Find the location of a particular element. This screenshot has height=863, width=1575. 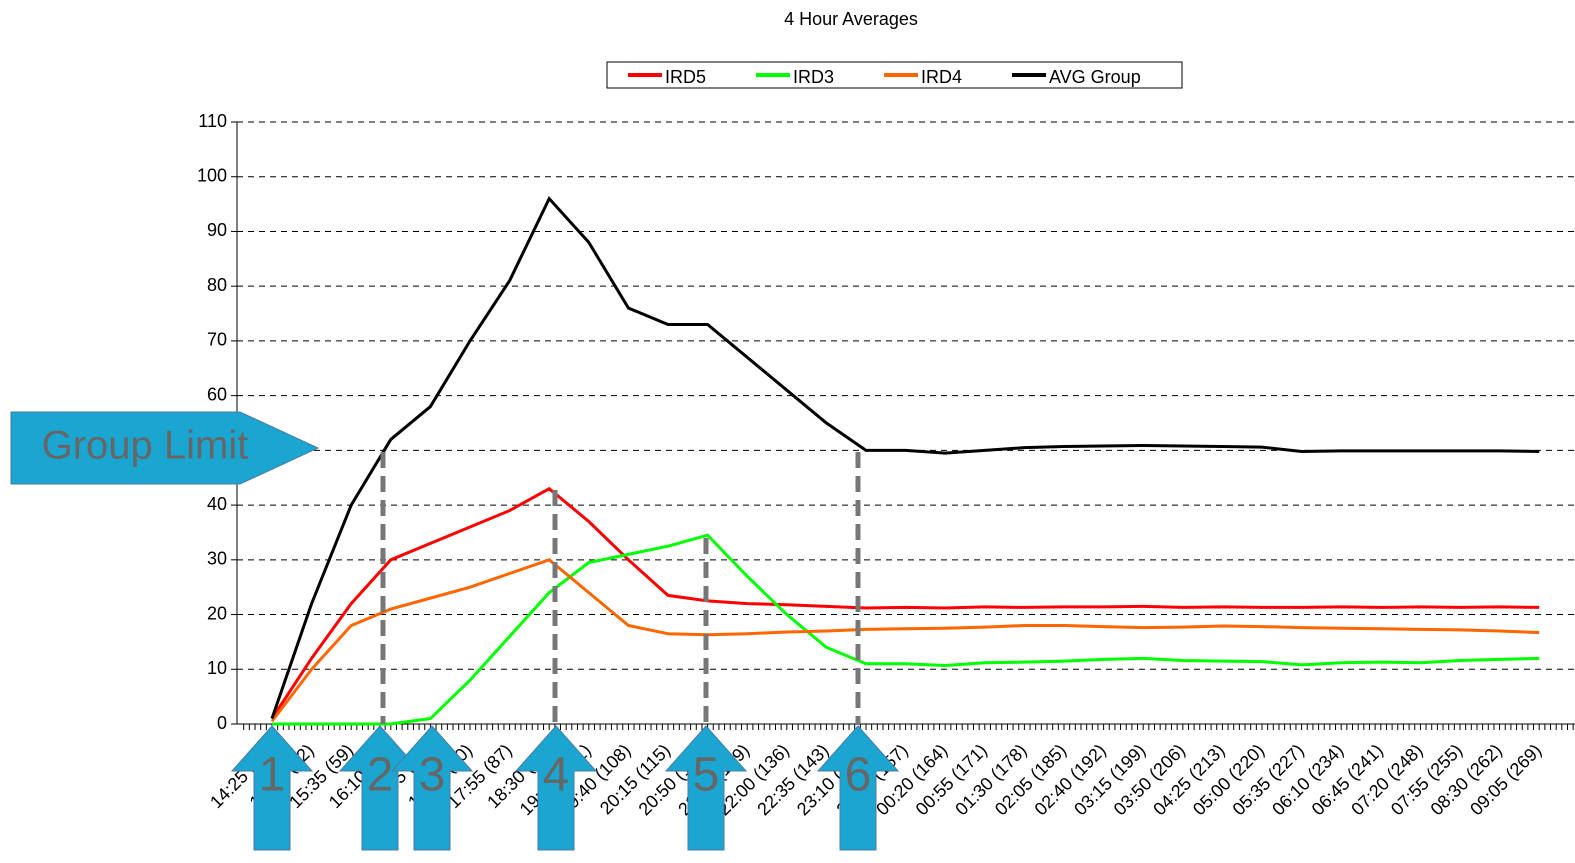

arrow-number: 1 is located at coordinates (272, 775).